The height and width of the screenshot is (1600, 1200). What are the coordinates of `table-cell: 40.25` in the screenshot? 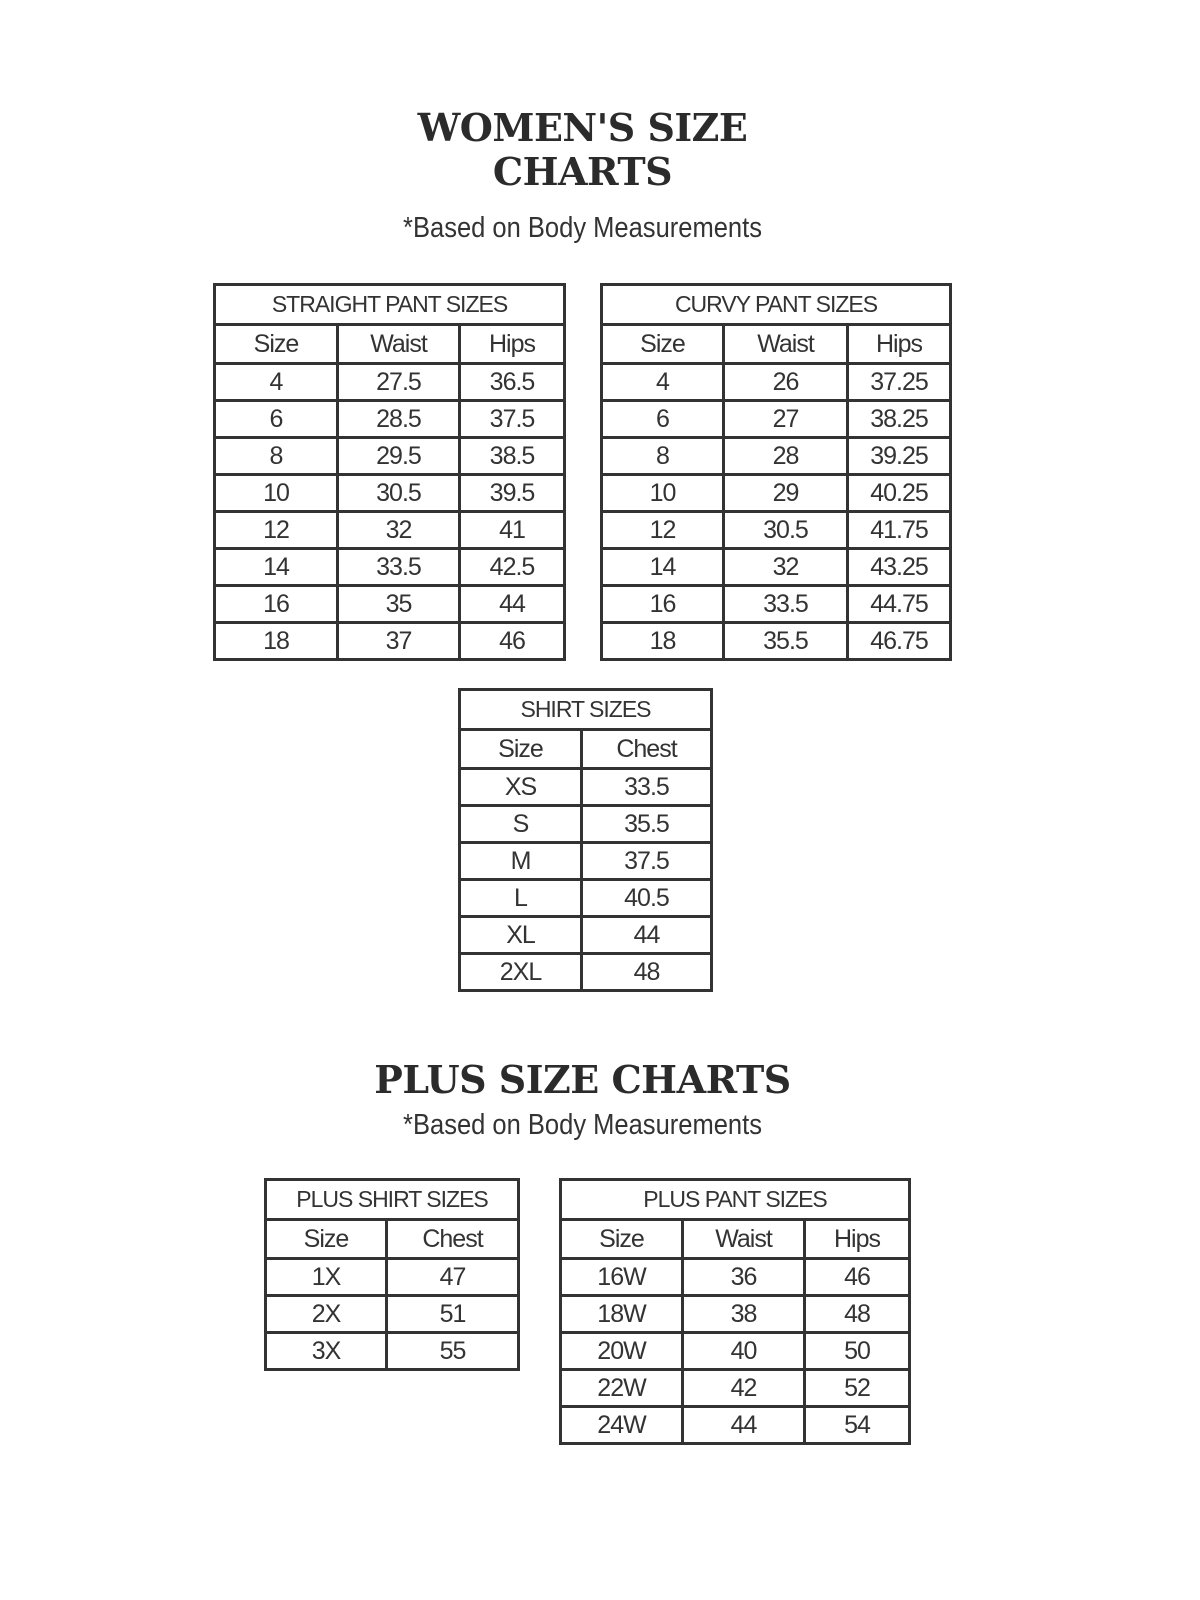 It's located at (899, 493).